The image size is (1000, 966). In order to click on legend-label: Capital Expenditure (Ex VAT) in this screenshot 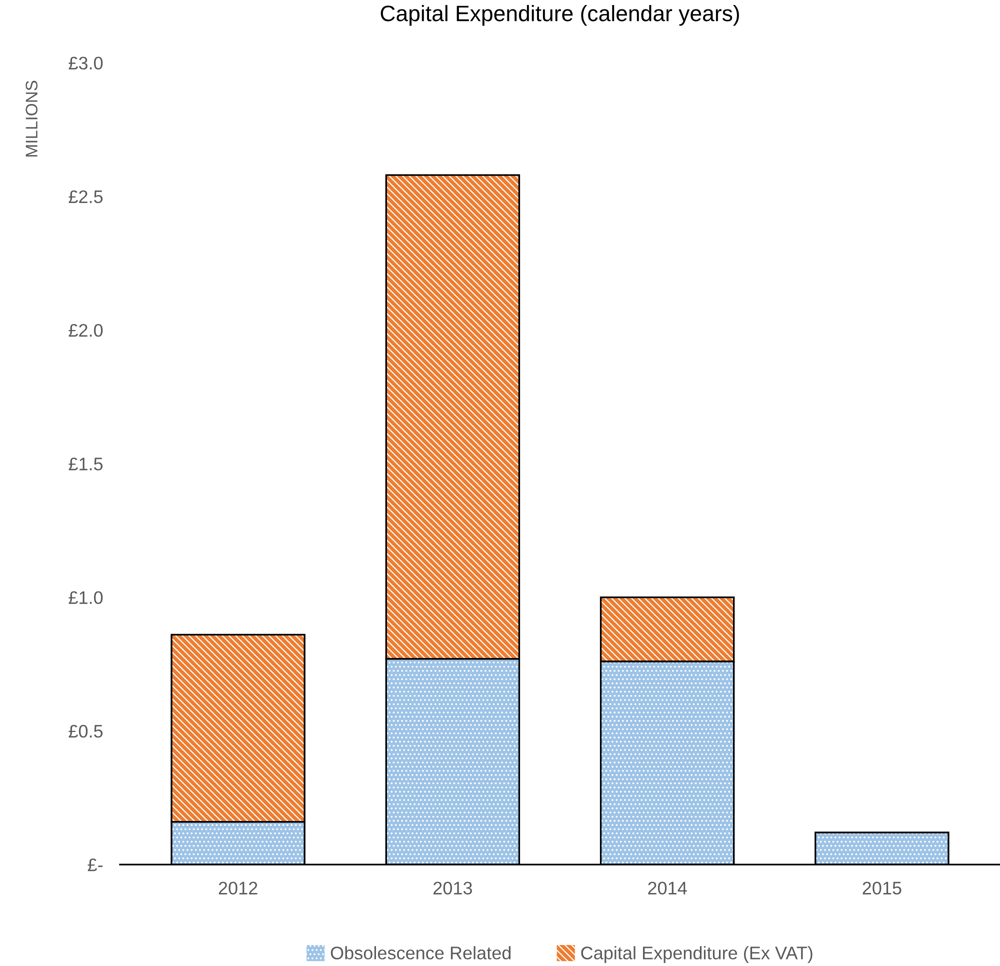, I will do `click(696, 954)`.